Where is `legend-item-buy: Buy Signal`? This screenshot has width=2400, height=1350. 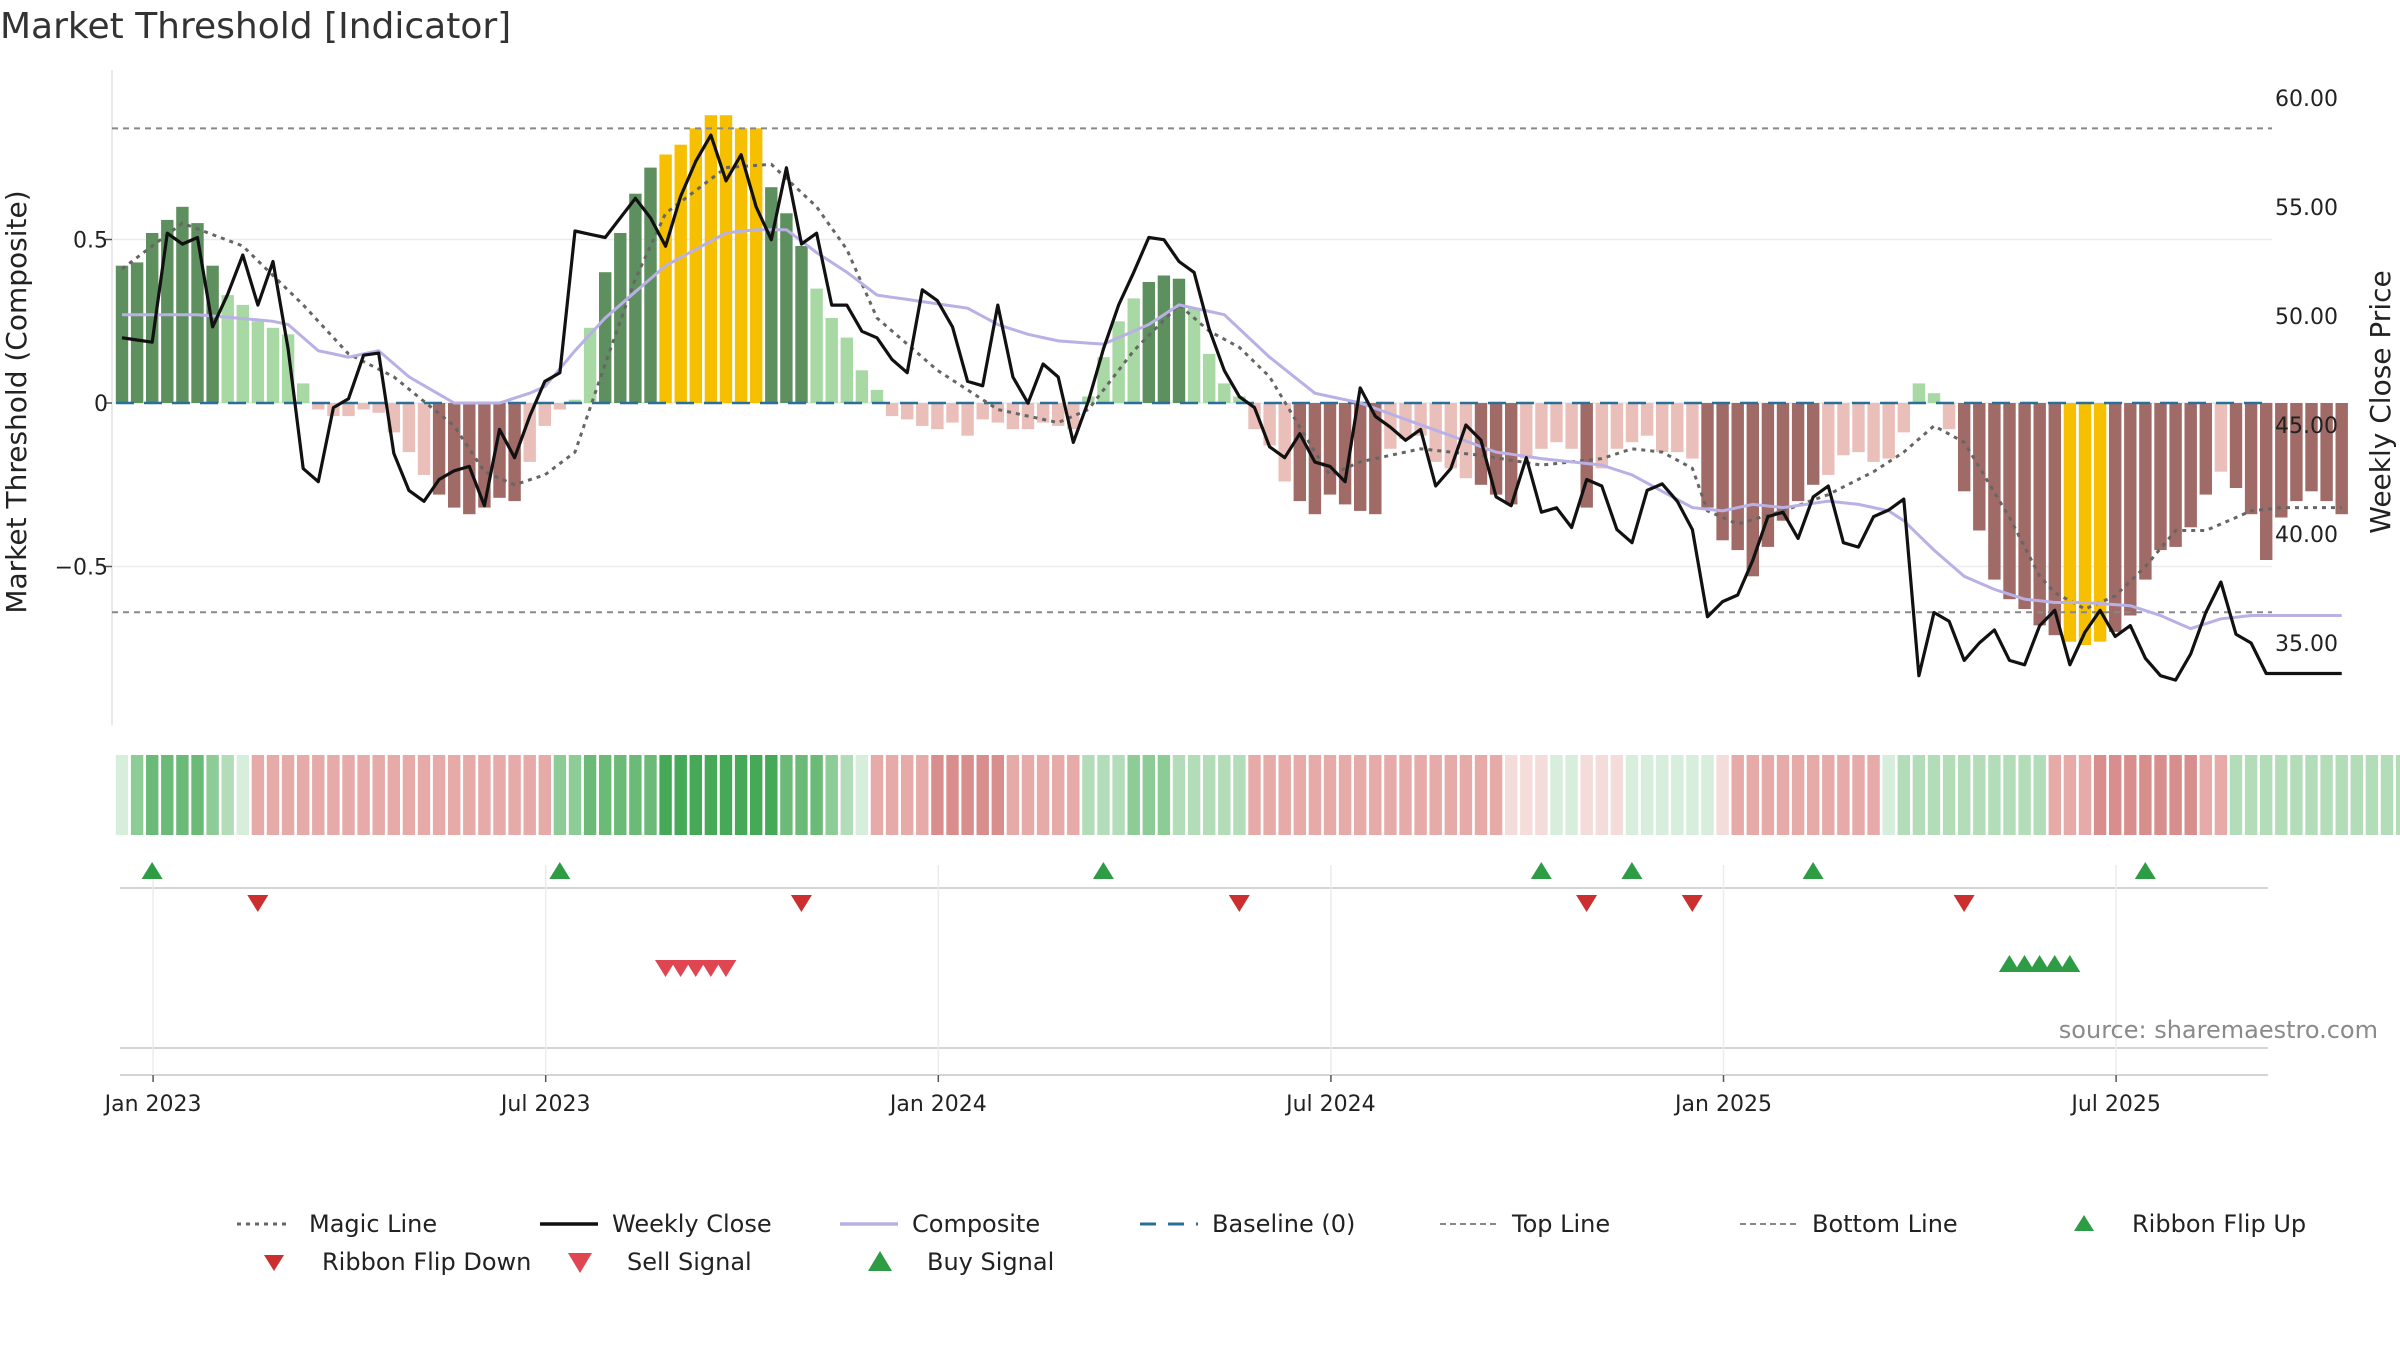 legend-item-buy: Buy Signal is located at coordinates (961, 1262).